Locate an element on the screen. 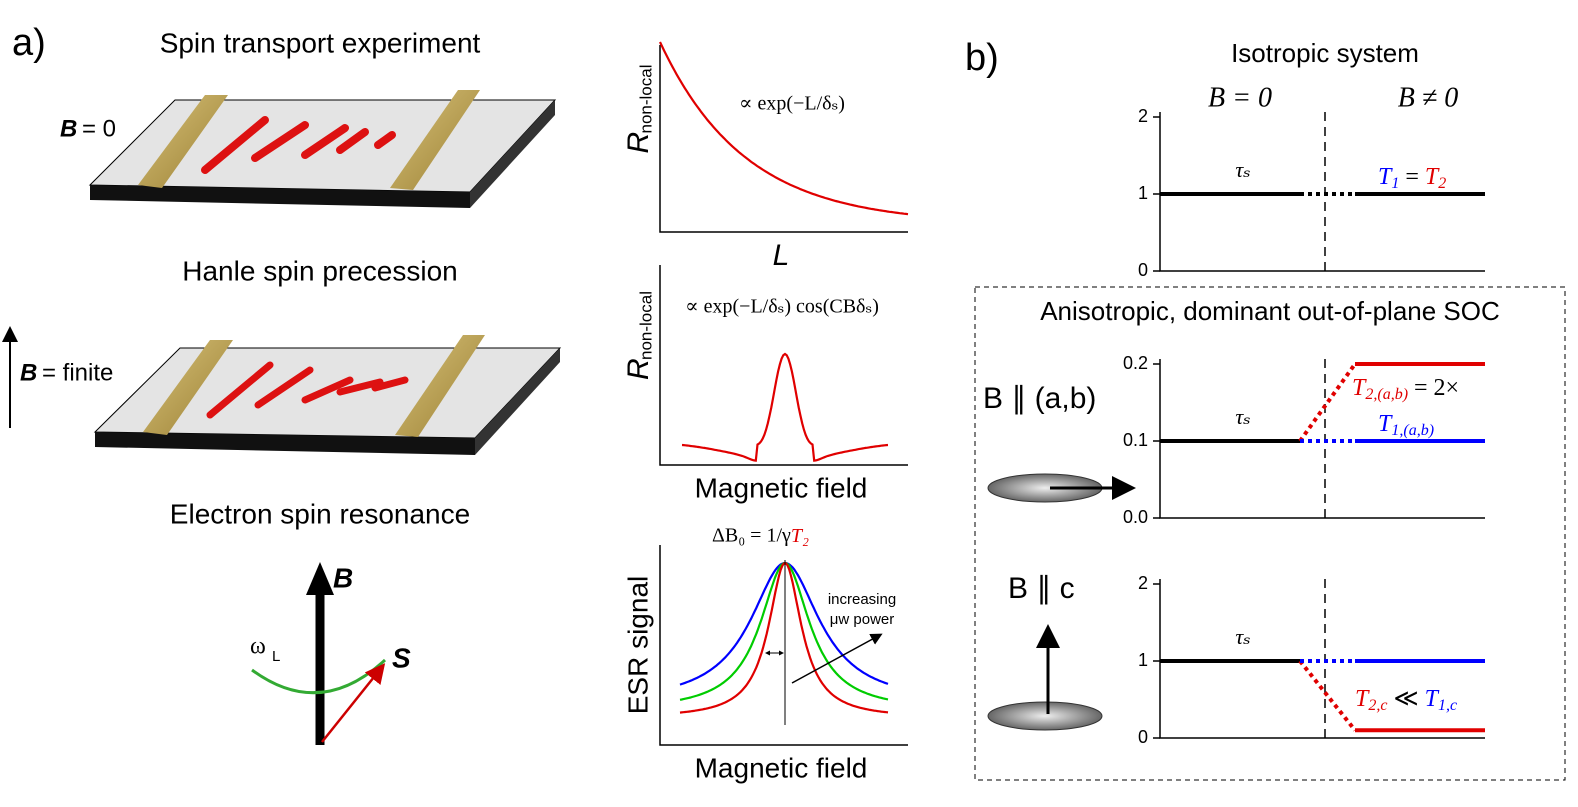 This screenshot has width=1578, height=807. label-part: ≪ is located at coordinates (1405, 699).